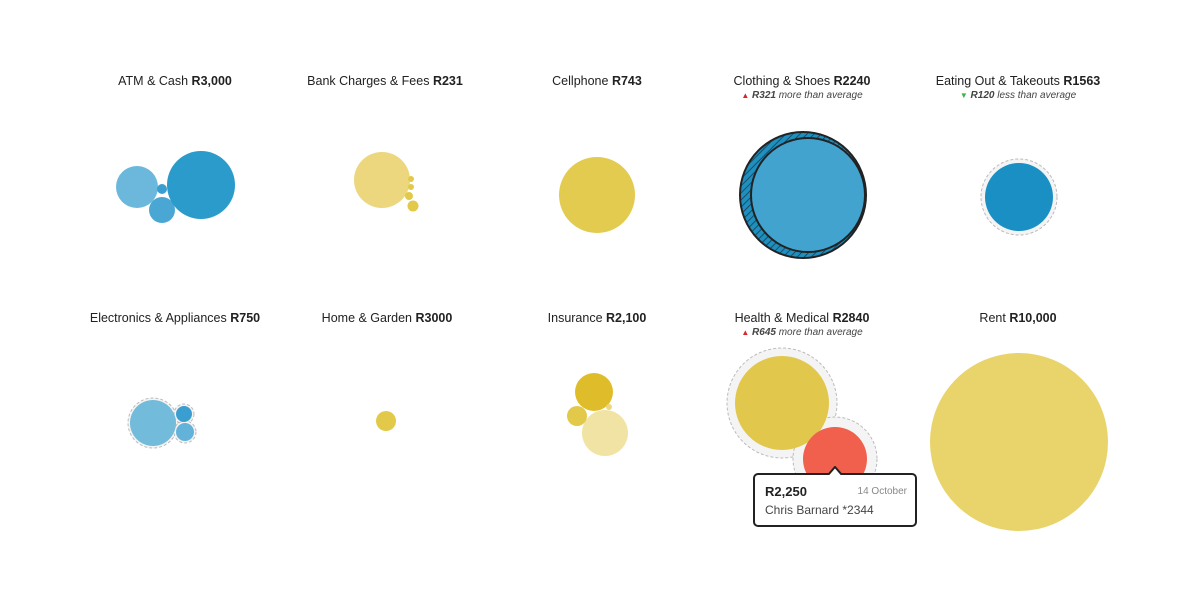 This screenshot has height=600, width=1200. I want to click on category-name: Eating Out & Takeouts, so click(997, 81).